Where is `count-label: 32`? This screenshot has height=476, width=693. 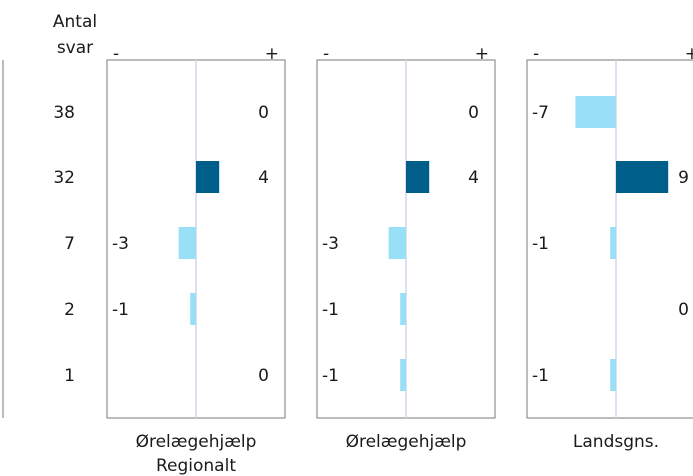
count-label: 32 is located at coordinates (64, 178).